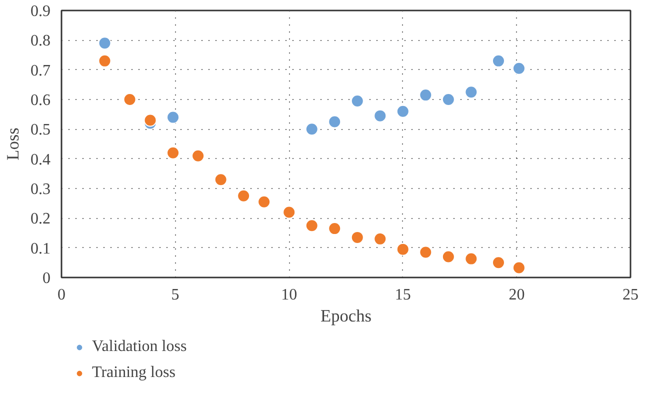 The width and height of the screenshot is (654, 415). Describe the element at coordinates (630, 295) in the screenshot. I see `x-tick-label: 25` at that location.